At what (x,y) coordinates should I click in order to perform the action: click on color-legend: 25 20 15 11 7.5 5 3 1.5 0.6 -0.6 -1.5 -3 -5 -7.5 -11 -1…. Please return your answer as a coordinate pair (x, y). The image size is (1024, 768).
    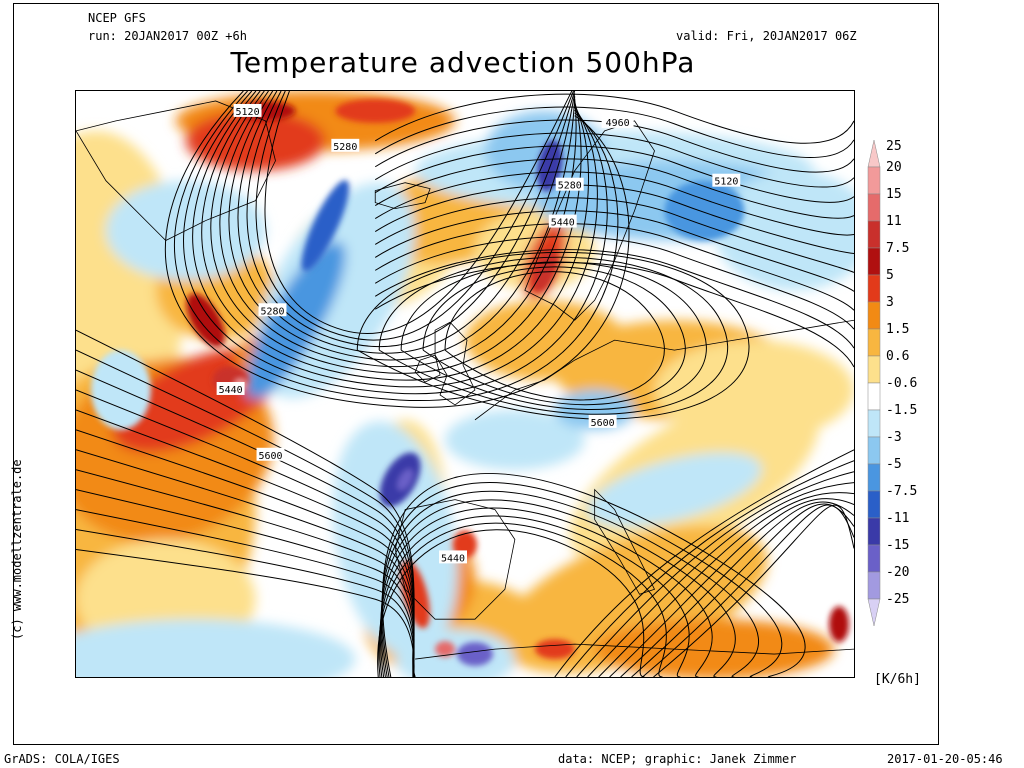
    Looking at the image, I should click on (892, 383).